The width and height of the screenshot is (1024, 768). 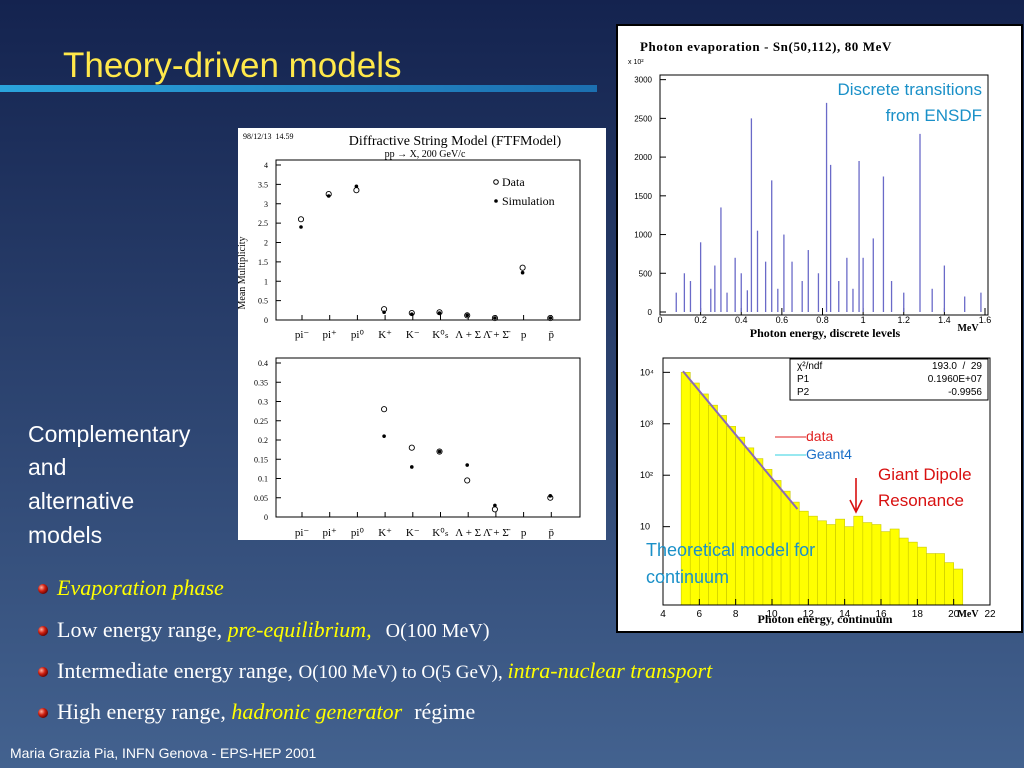 I want to click on y-tick-label: 2000, so click(x=643, y=157).